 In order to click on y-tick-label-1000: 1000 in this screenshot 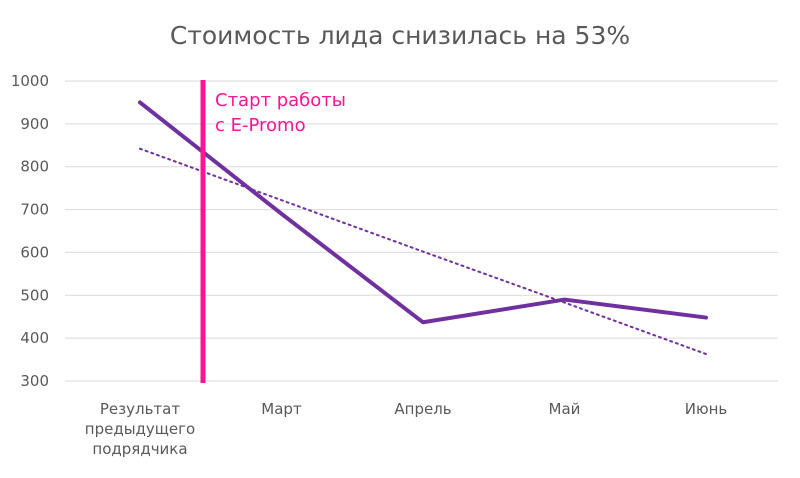, I will do `click(30, 81)`.